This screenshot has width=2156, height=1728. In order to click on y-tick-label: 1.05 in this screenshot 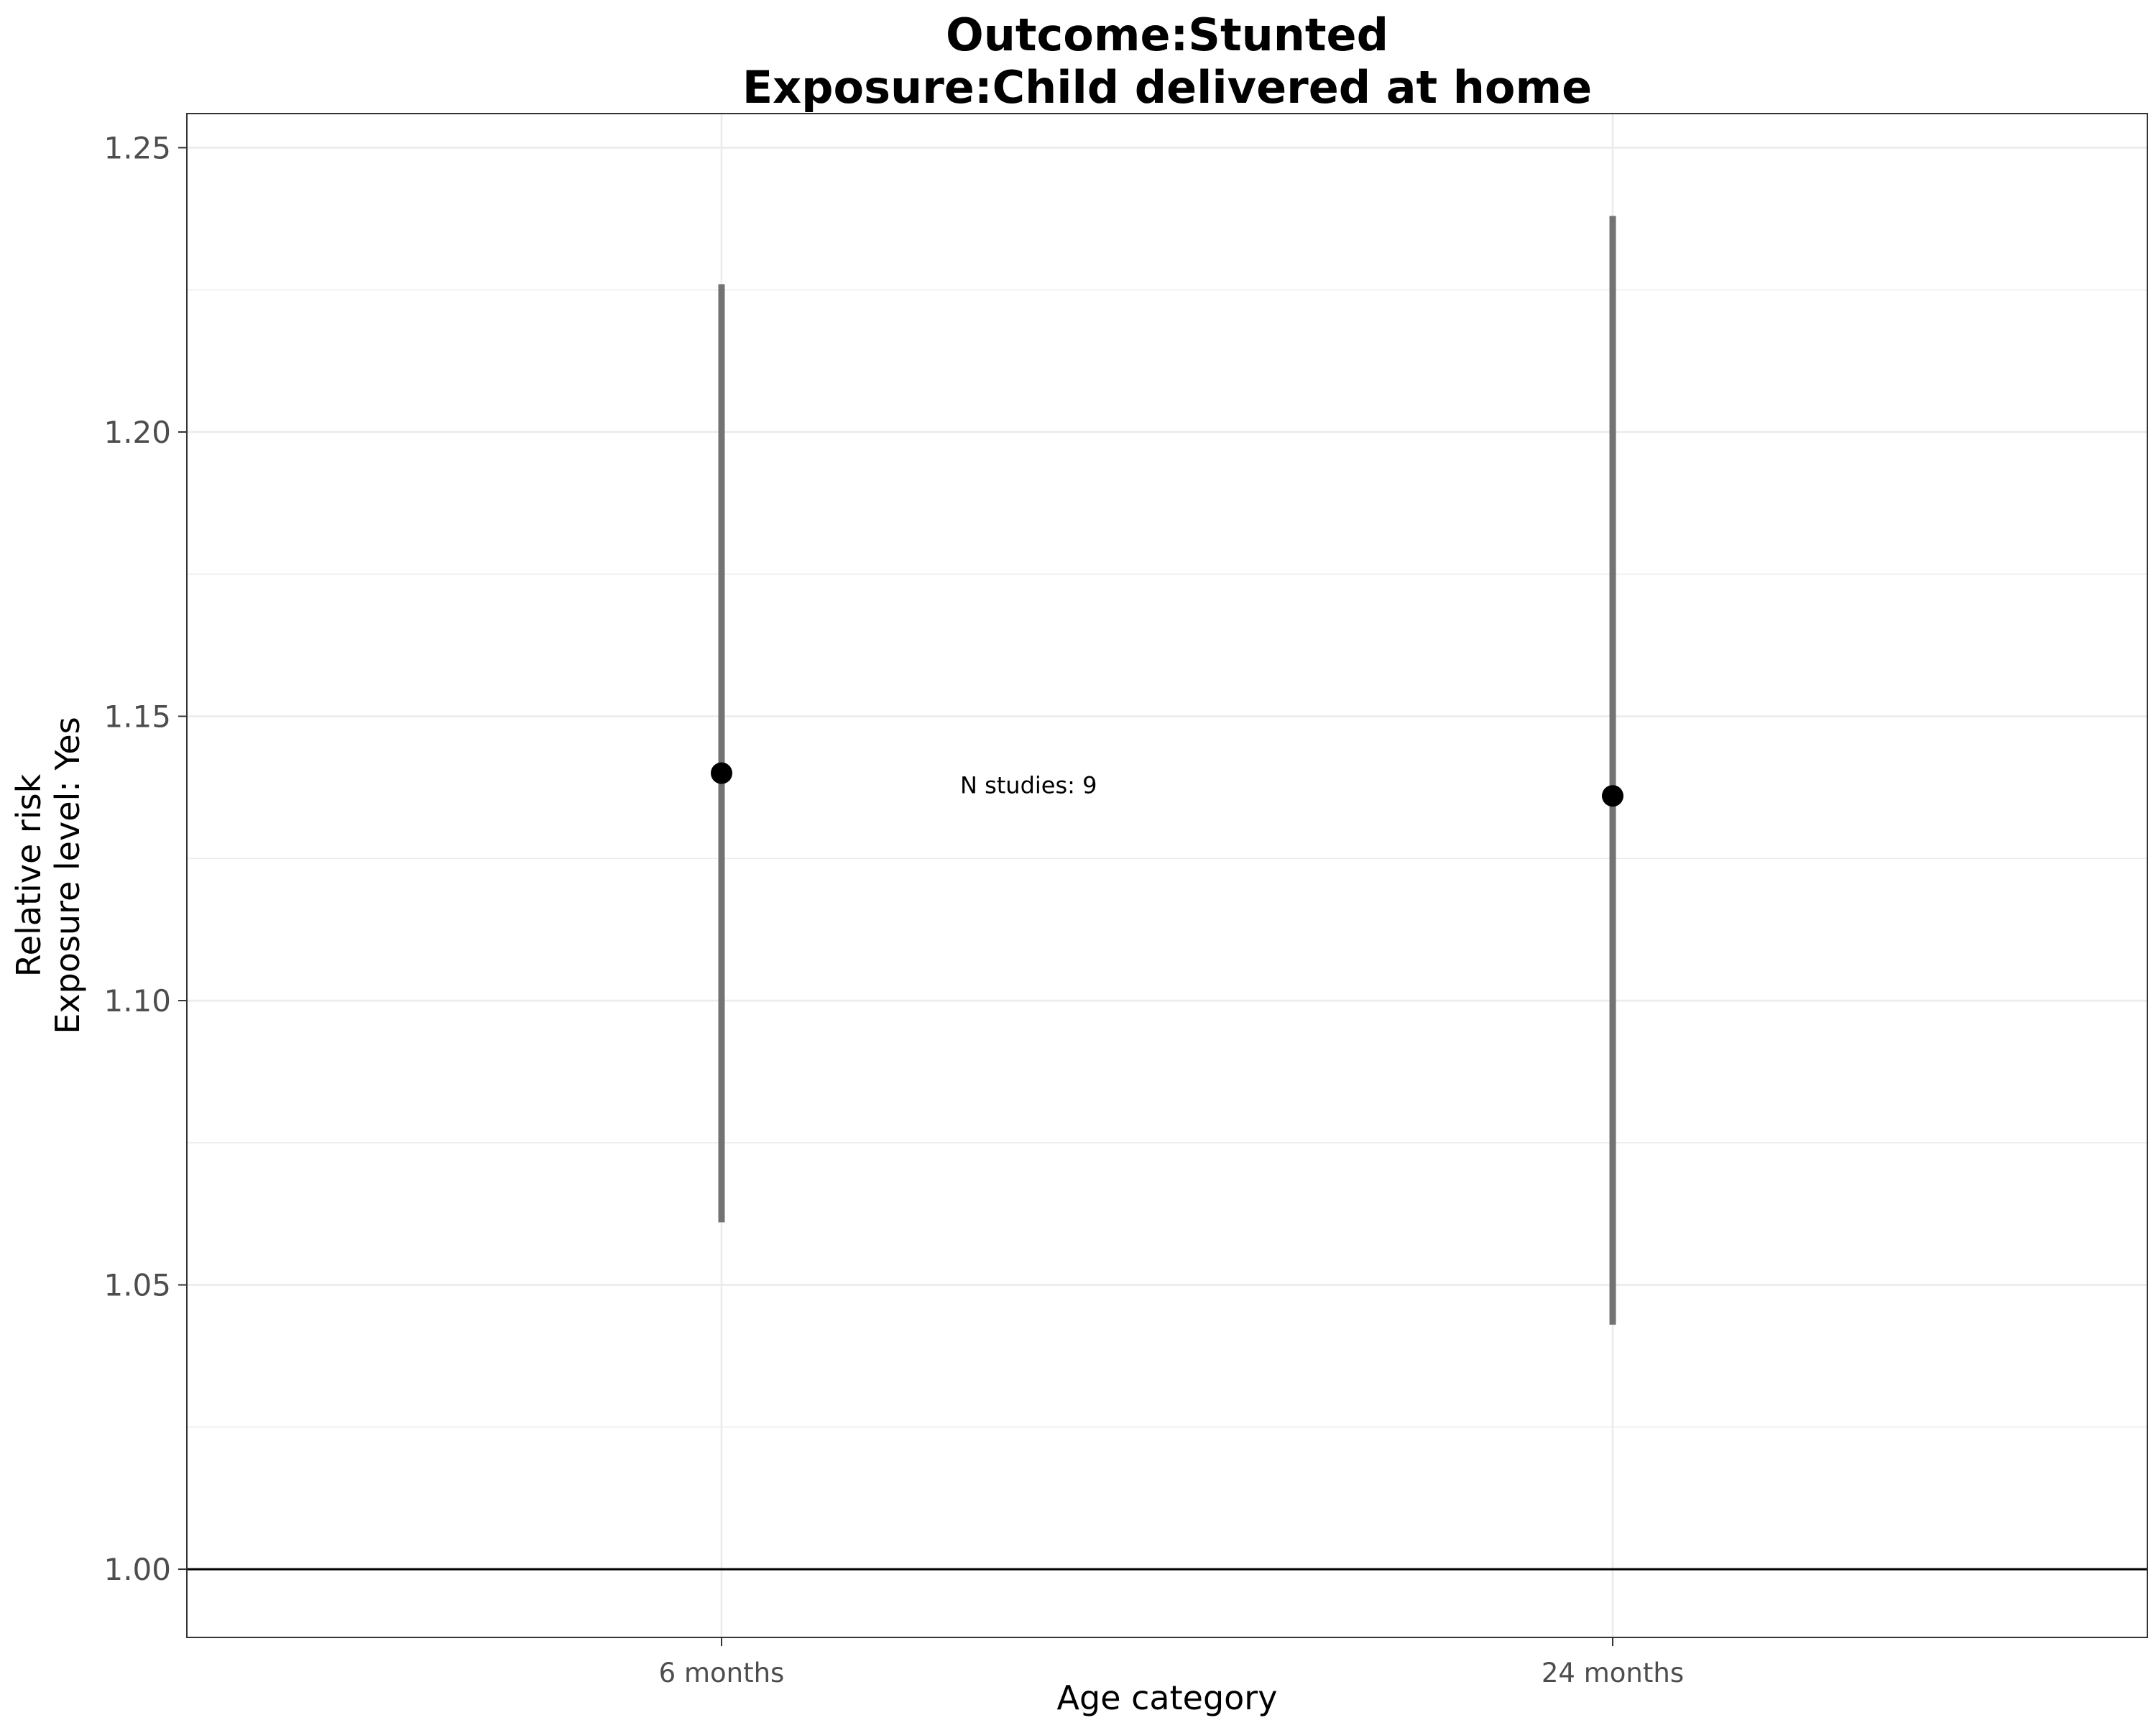, I will do `click(137, 1285)`.